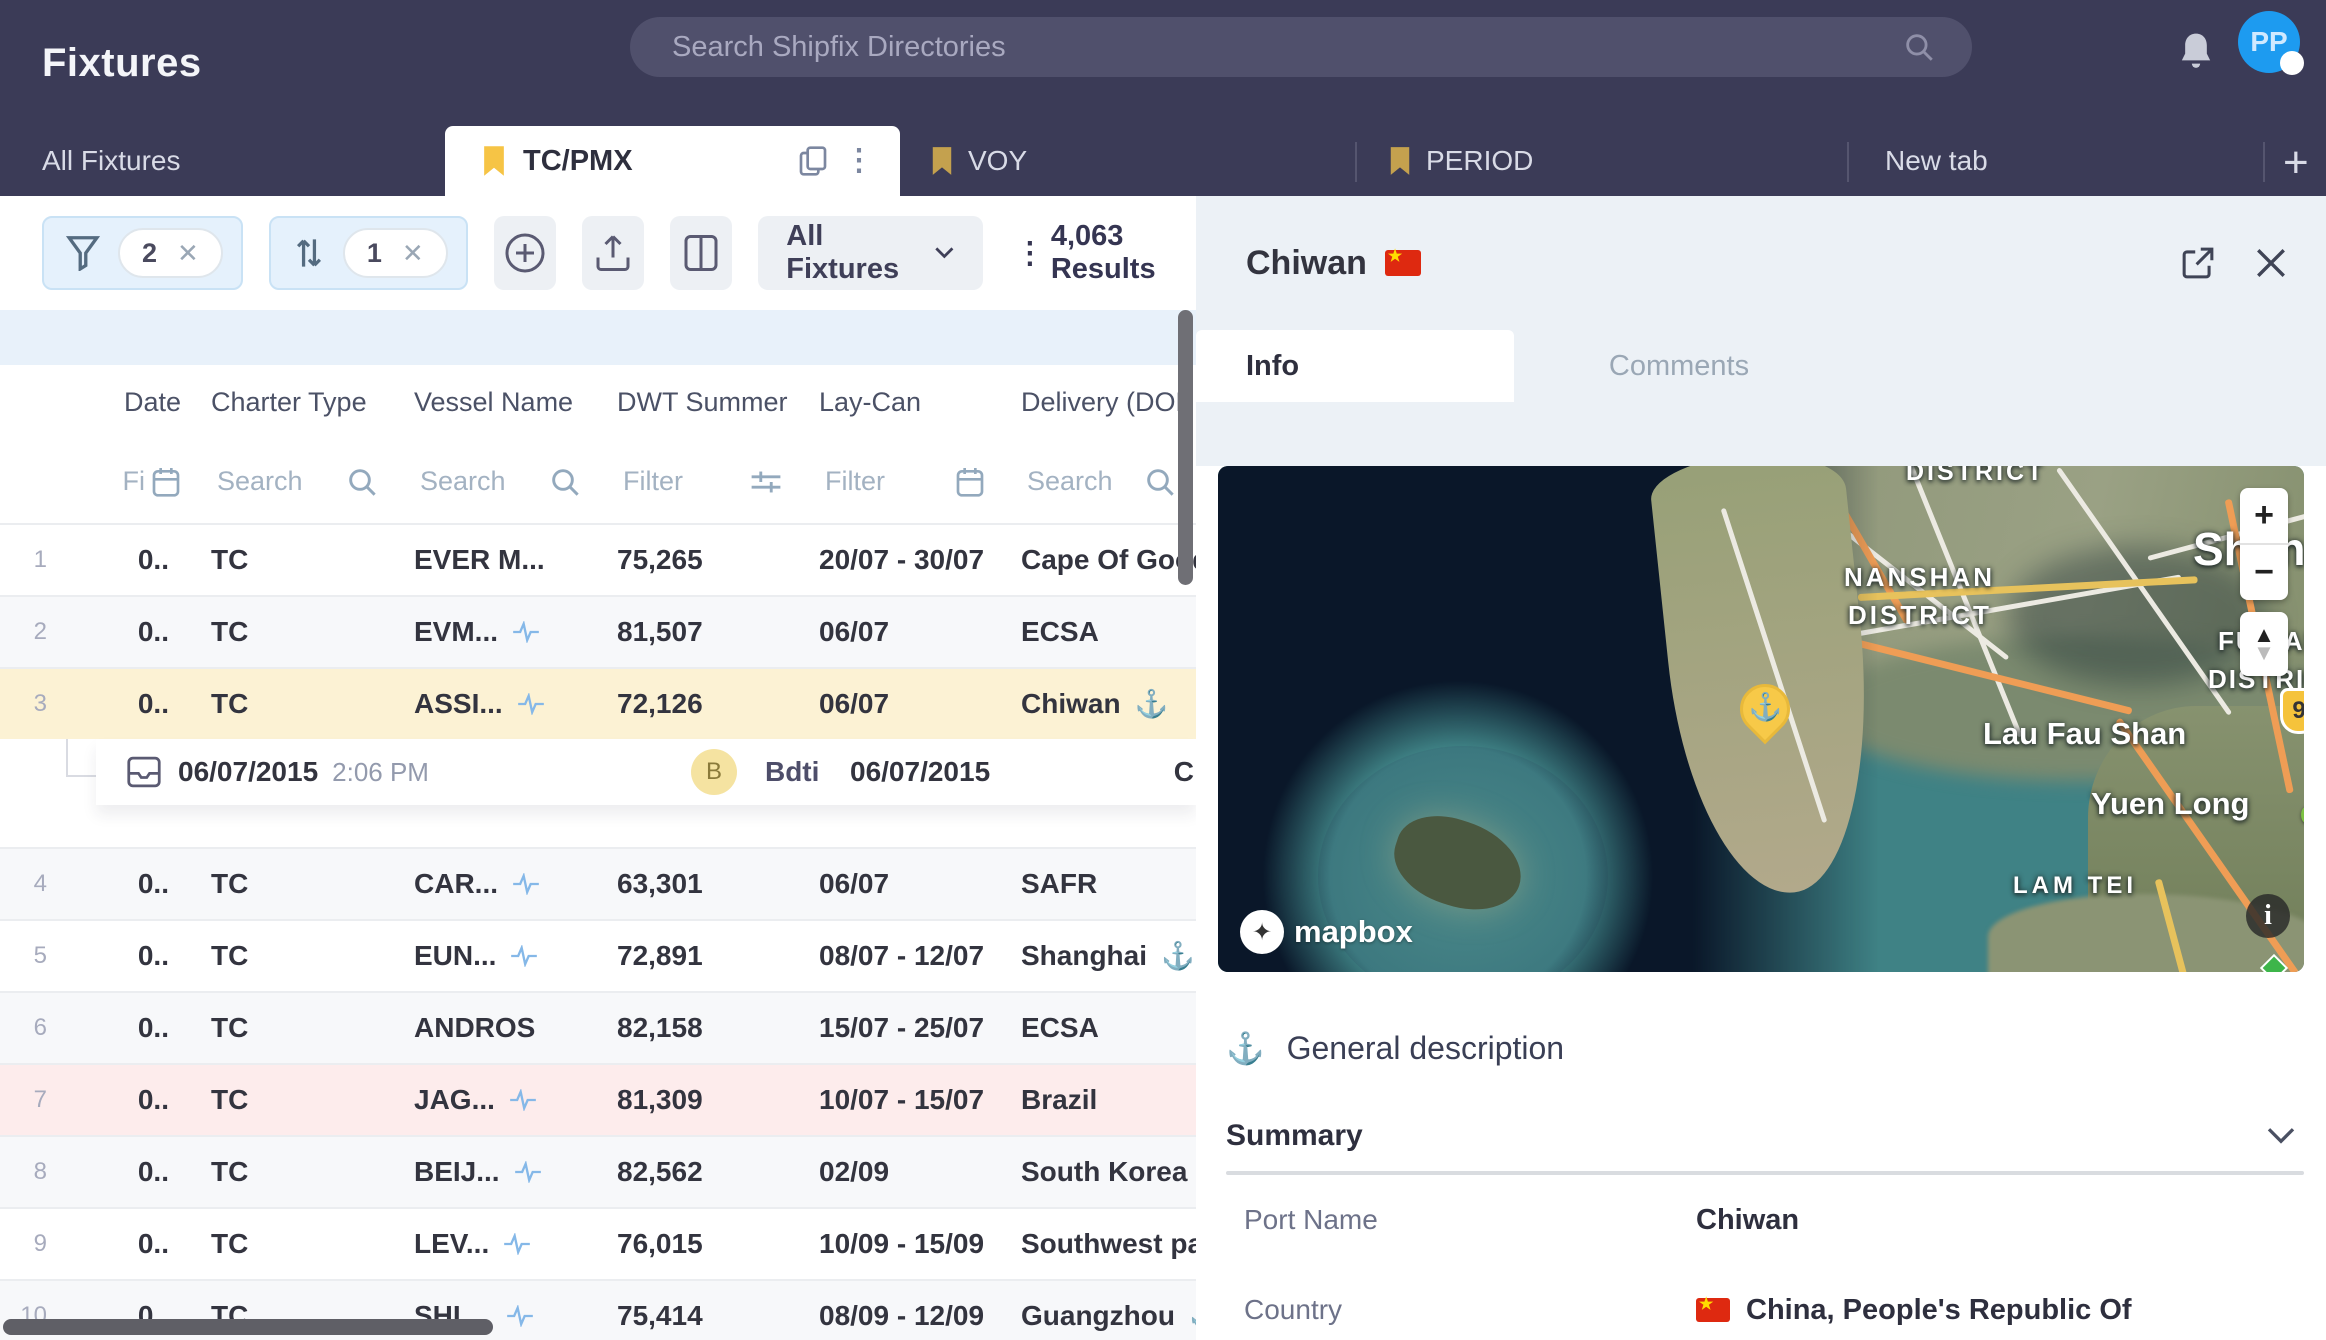 The width and height of the screenshot is (2326, 1340). I want to click on cell-delivery: Cape Of Good, so click(1108, 559).